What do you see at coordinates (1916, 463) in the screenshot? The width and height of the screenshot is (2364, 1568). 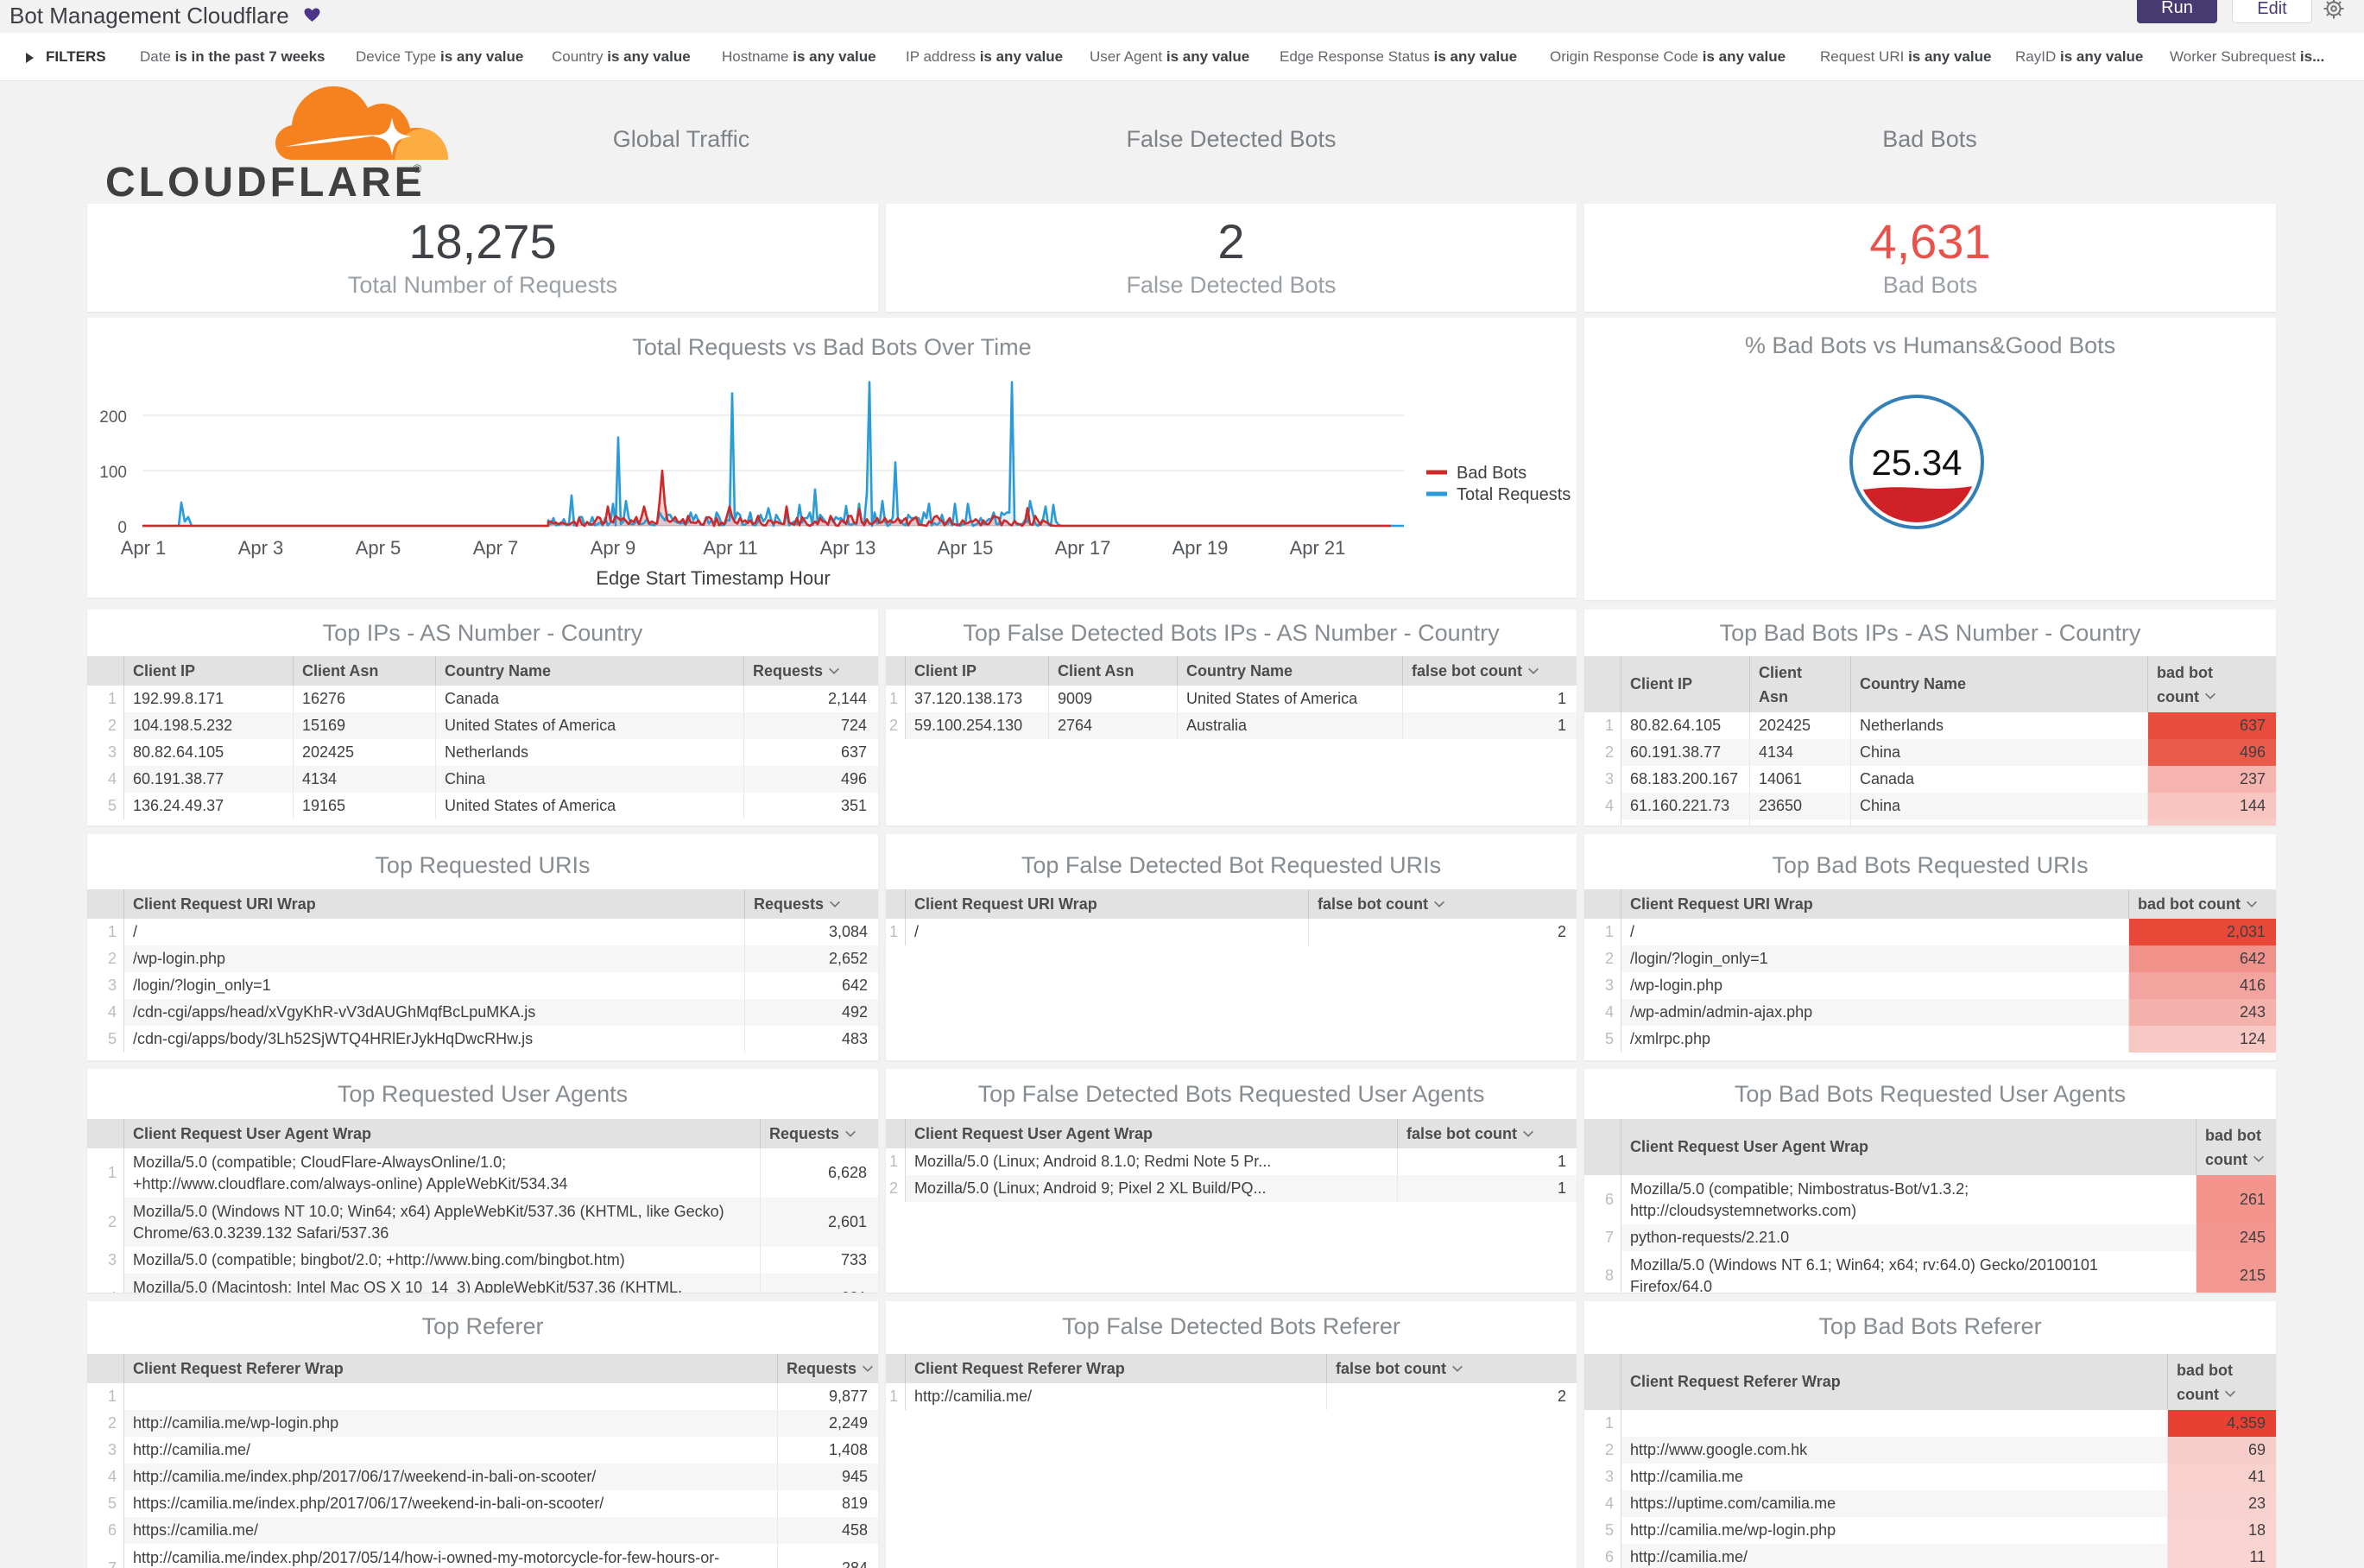 I see `svg-text: 25.34` at bounding box center [1916, 463].